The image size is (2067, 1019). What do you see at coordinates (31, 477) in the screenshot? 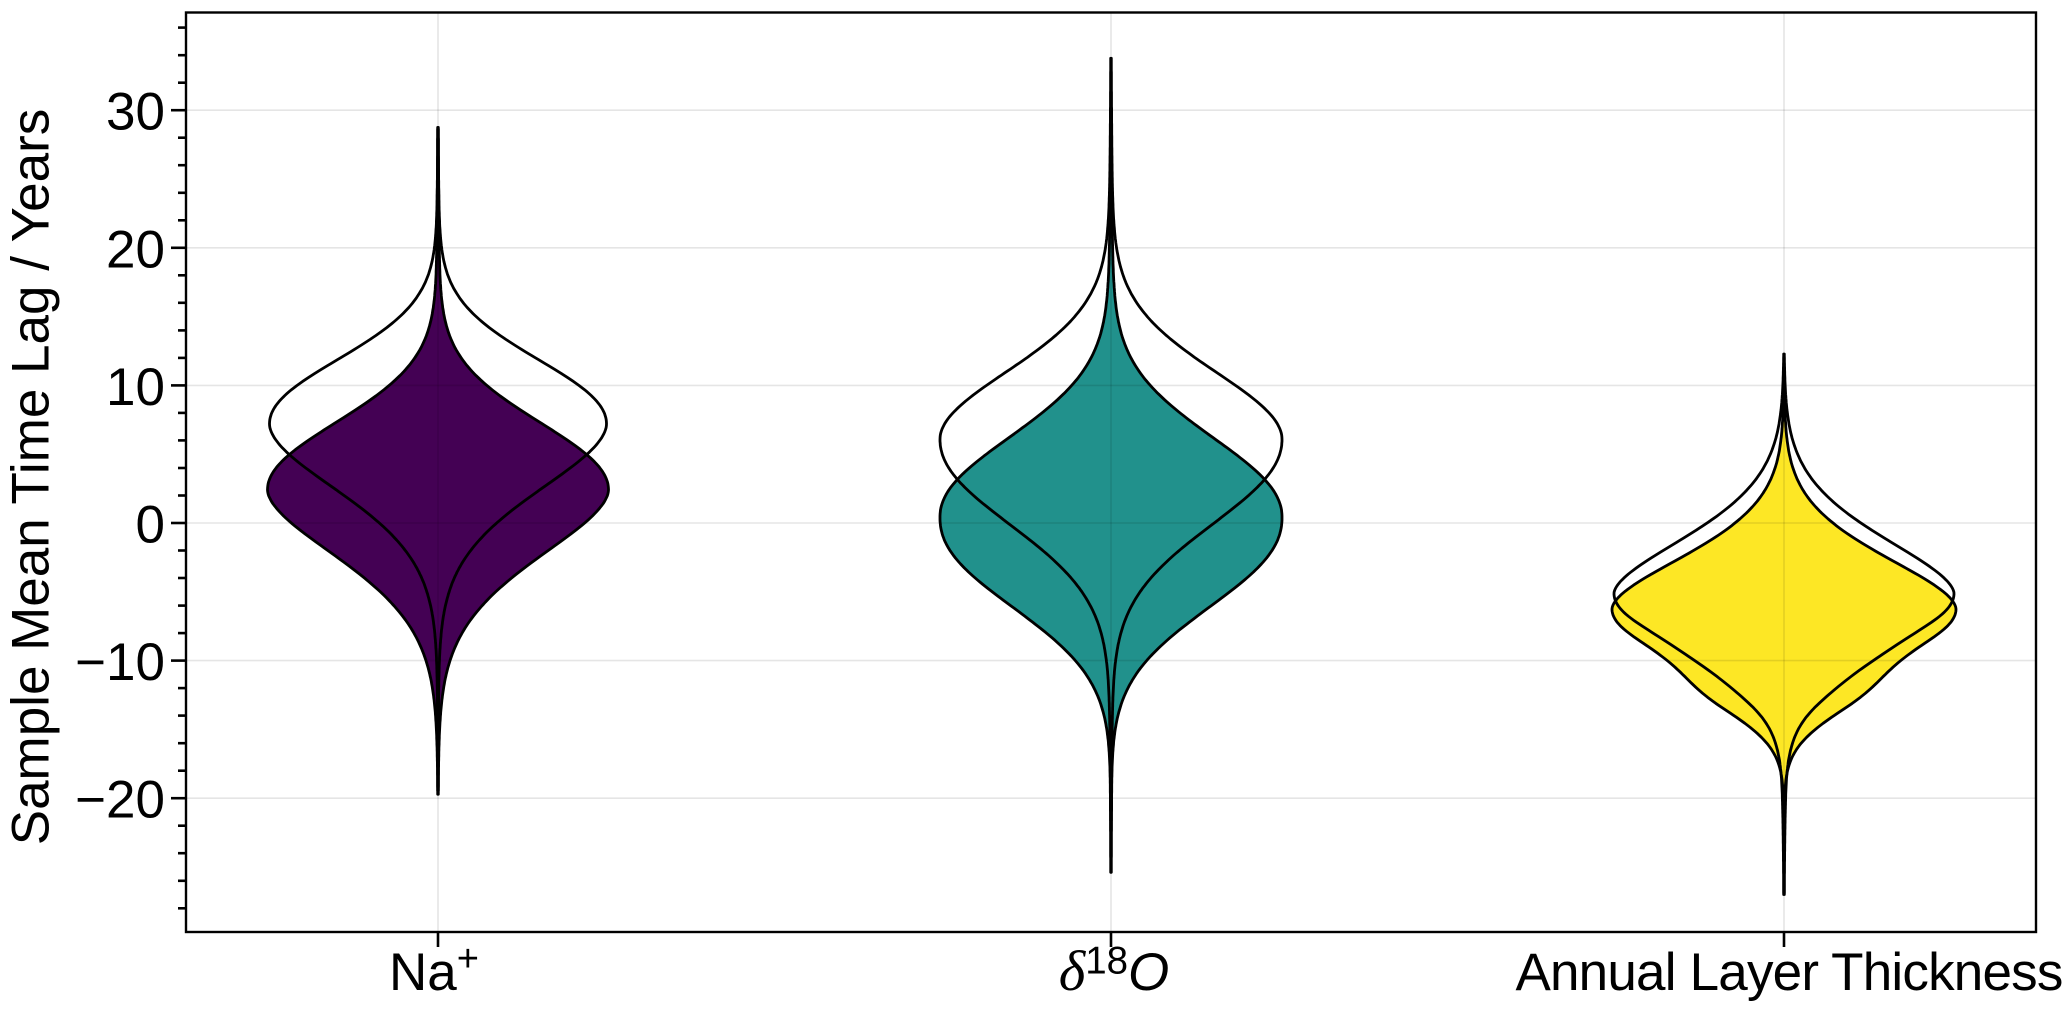
I see `svg-text: Sample Mean Time Lag / Years` at bounding box center [31, 477].